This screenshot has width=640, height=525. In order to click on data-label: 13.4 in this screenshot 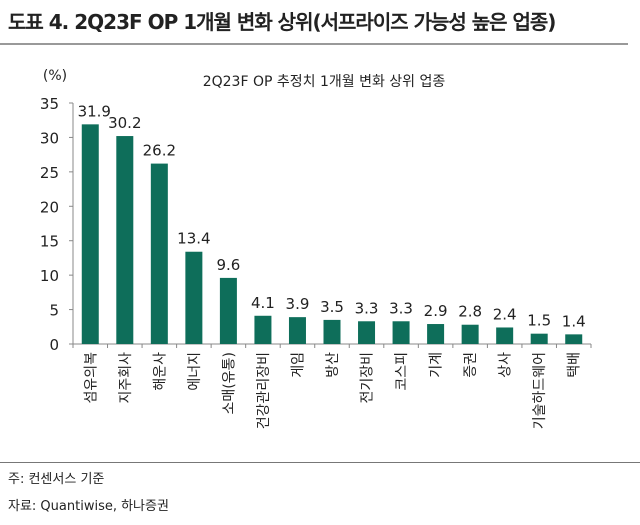, I will do `click(193, 239)`.